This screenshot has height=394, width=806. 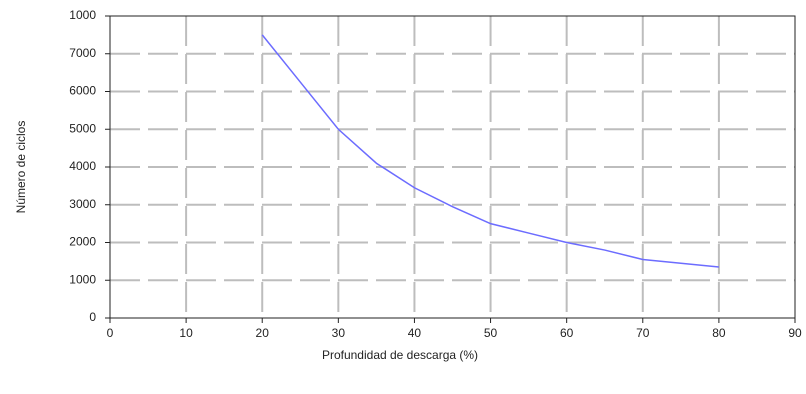 I want to click on x-tick-label: 50, so click(x=491, y=333).